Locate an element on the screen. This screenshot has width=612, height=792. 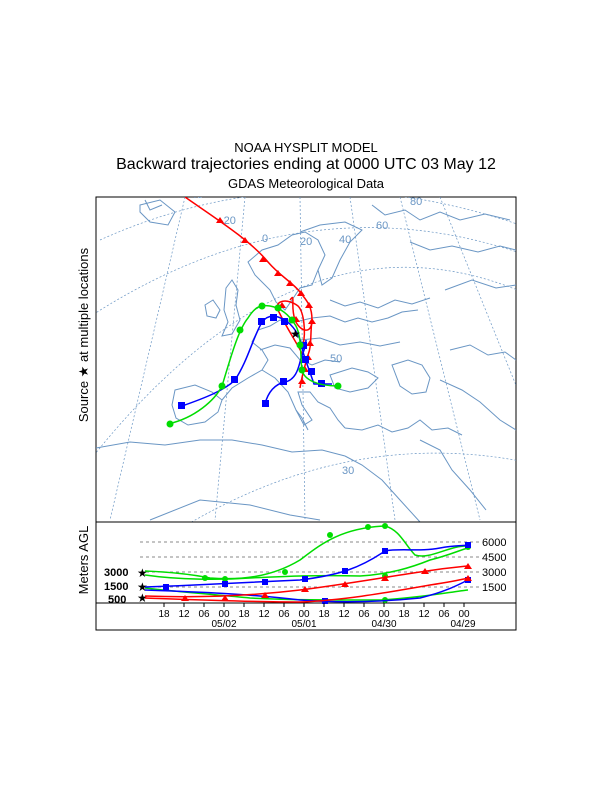
trajectory-green is located at coordinates (254, 365).